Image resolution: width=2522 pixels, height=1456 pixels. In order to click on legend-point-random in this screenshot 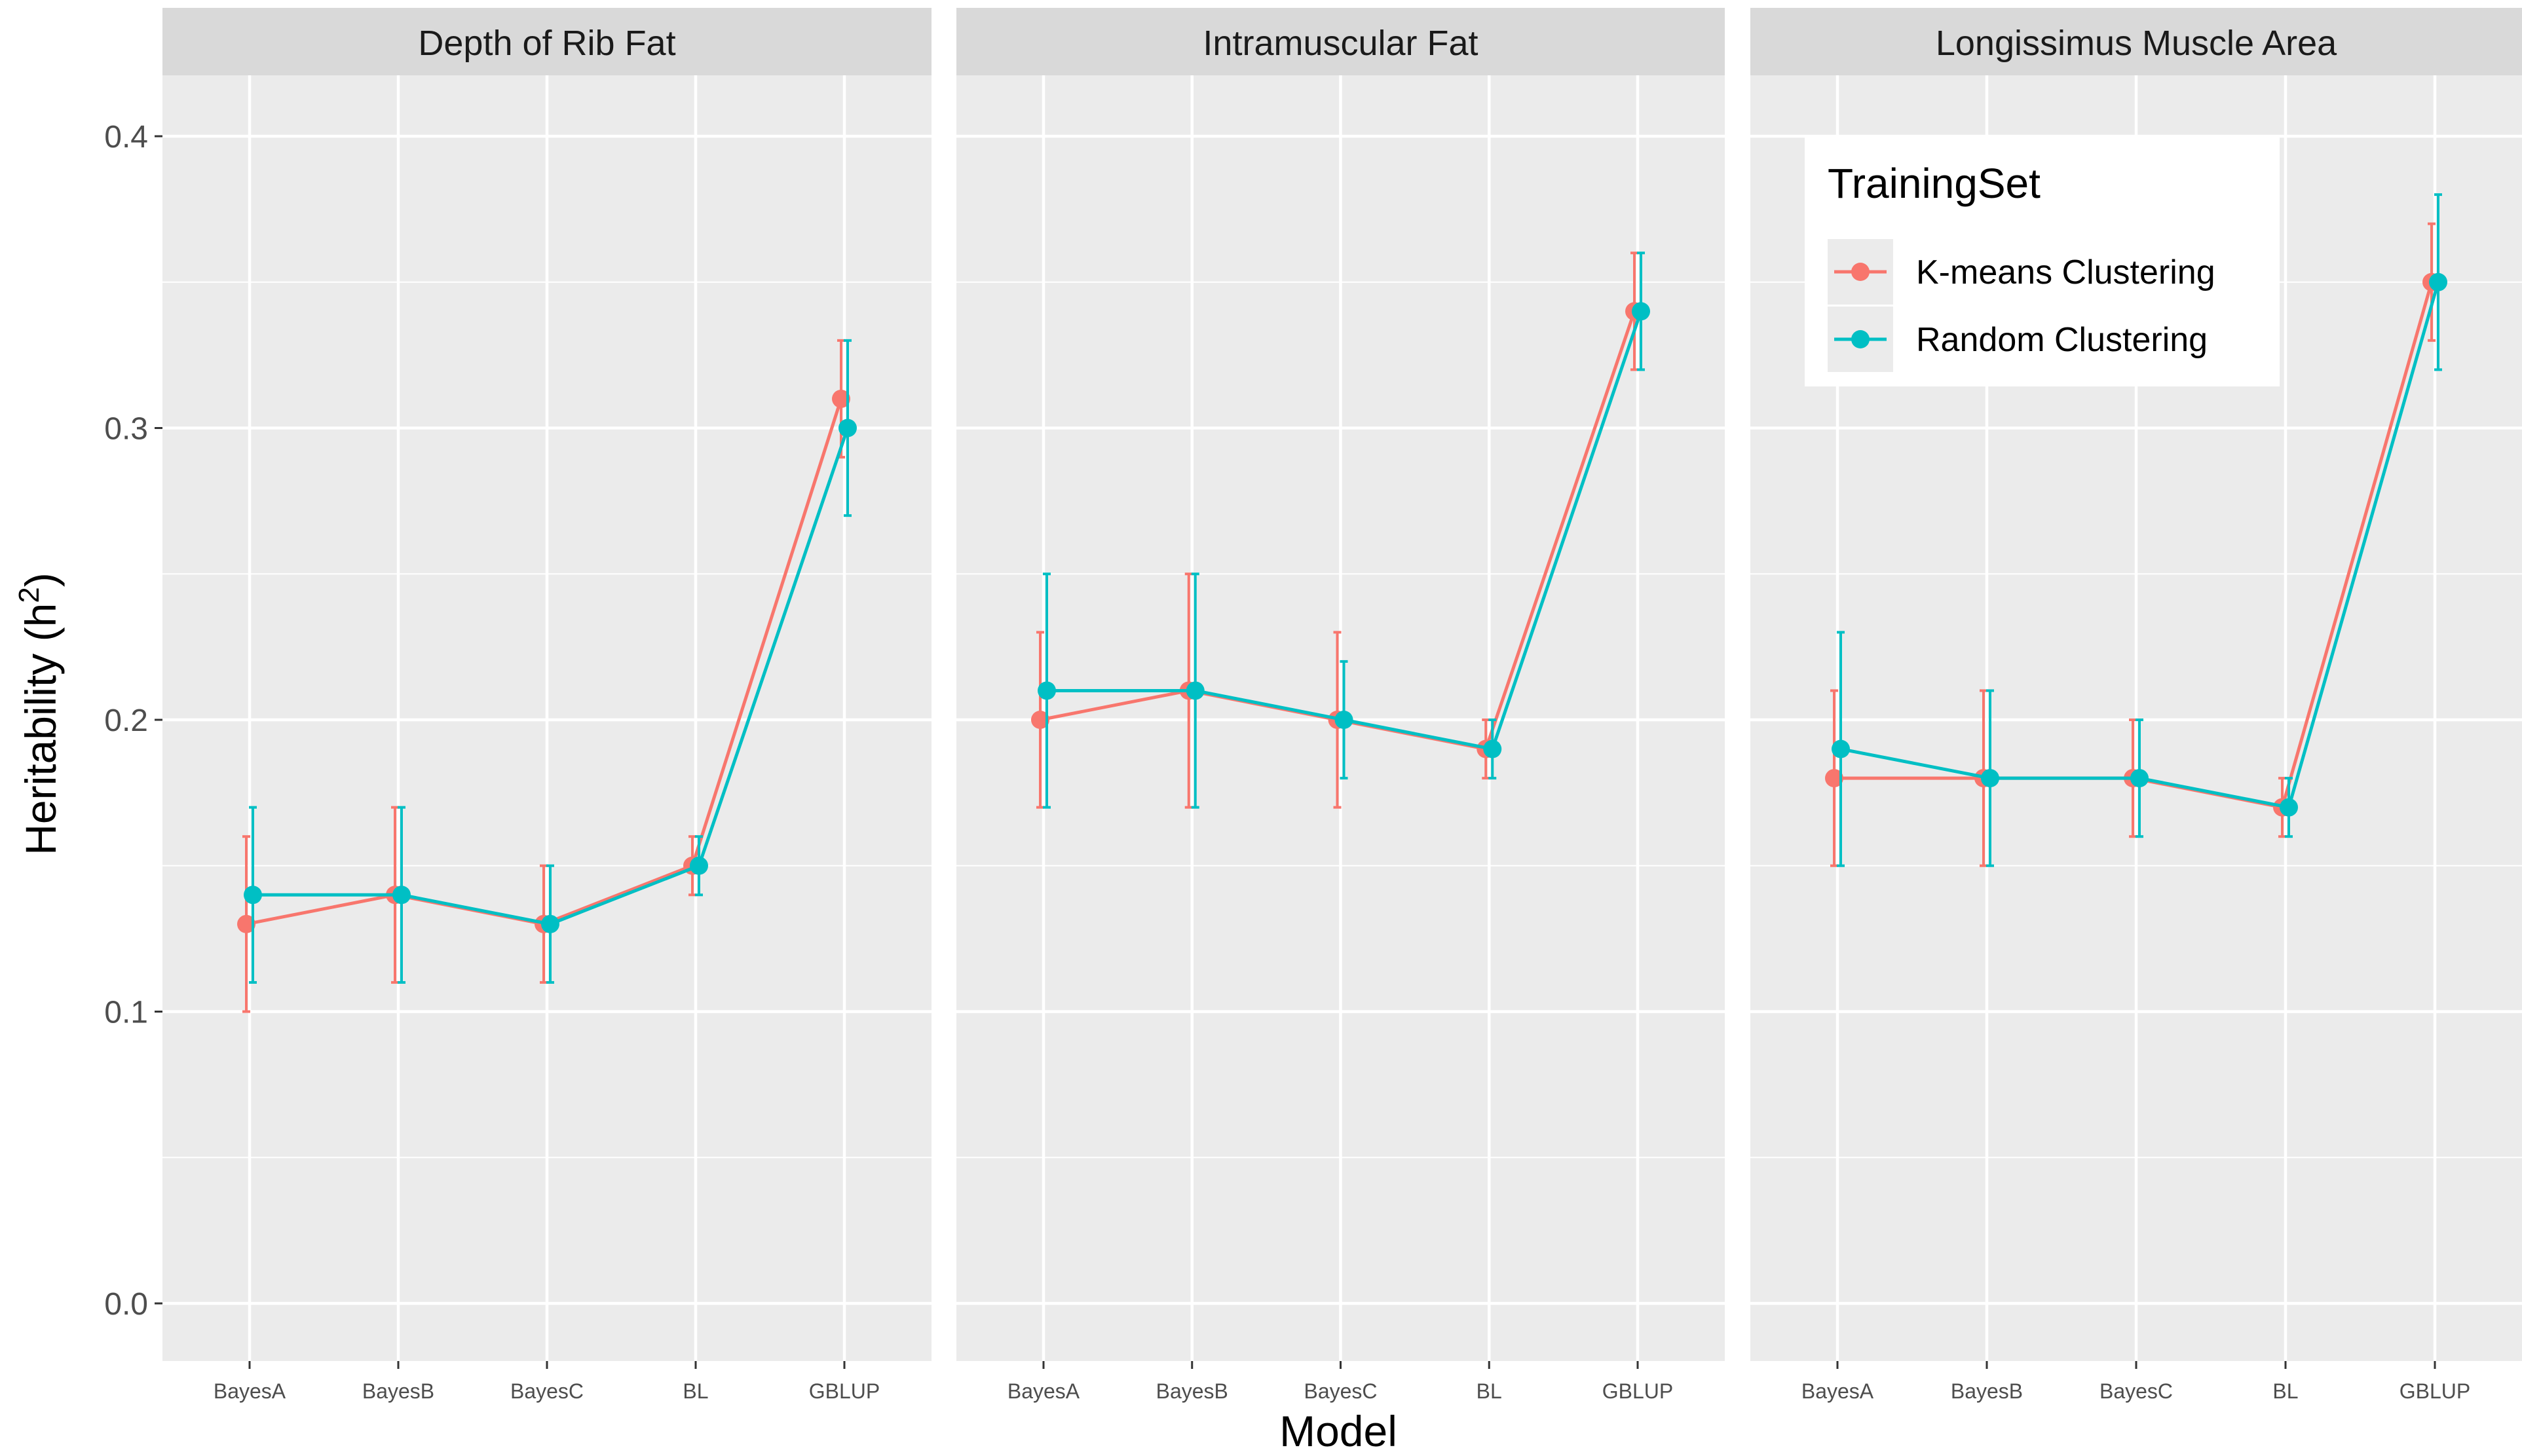, I will do `click(1860, 339)`.